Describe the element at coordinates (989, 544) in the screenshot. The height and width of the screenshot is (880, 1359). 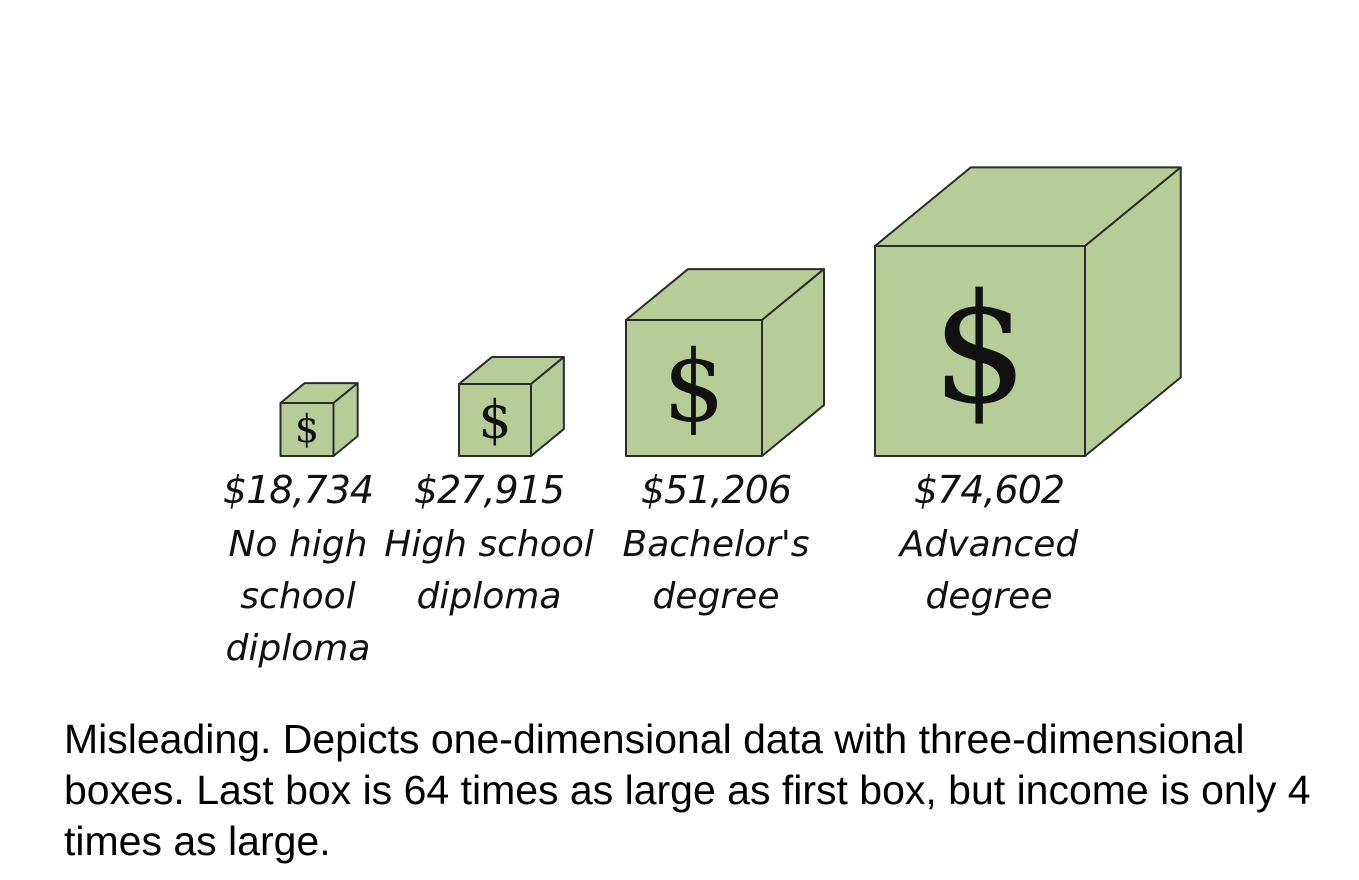
I see `category-label-3-0: Advanced` at that location.